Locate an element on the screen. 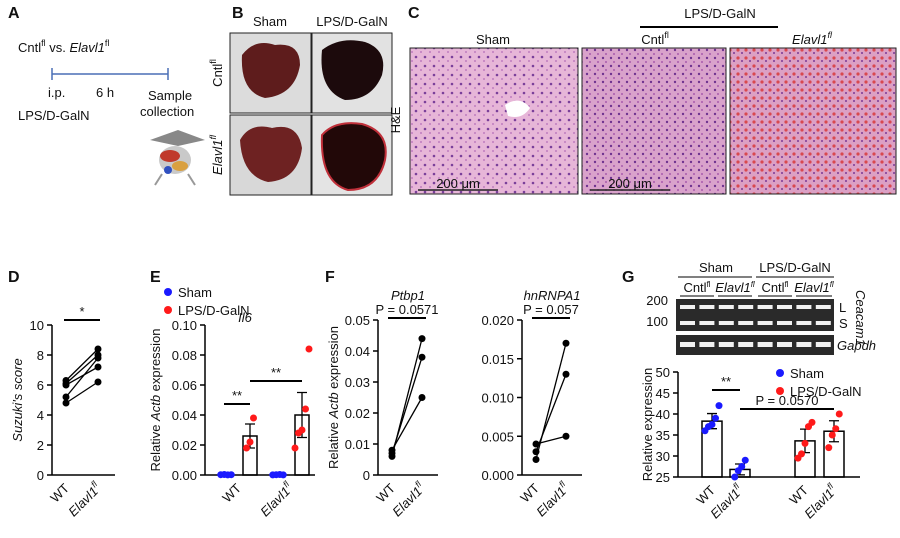  column-label: Cntlfl is located at coordinates (655, 38).